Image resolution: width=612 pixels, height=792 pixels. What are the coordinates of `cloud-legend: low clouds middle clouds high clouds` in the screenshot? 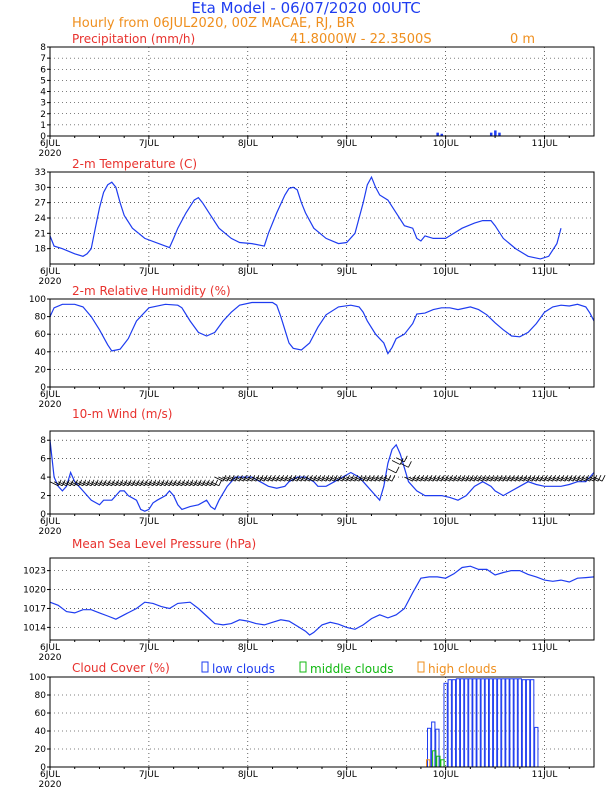 It's located at (349, 668).